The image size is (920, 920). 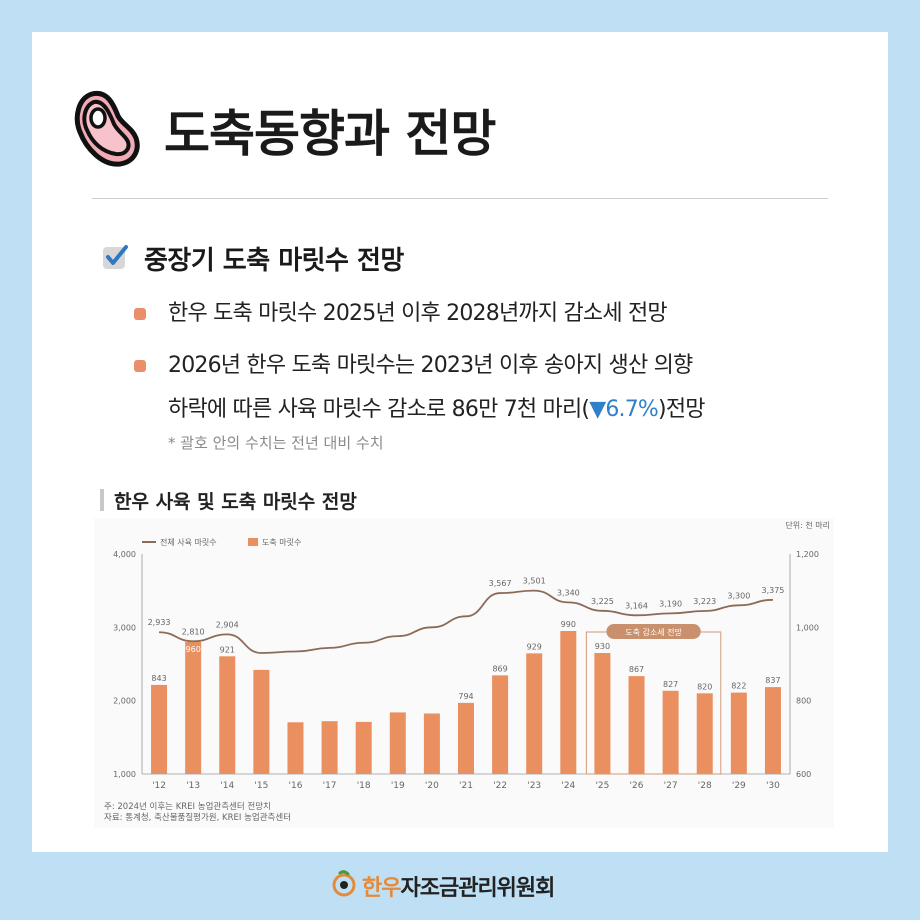 What do you see at coordinates (398, 786) in the screenshot?
I see `x-tick-label: '19` at bounding box center [398, 786].